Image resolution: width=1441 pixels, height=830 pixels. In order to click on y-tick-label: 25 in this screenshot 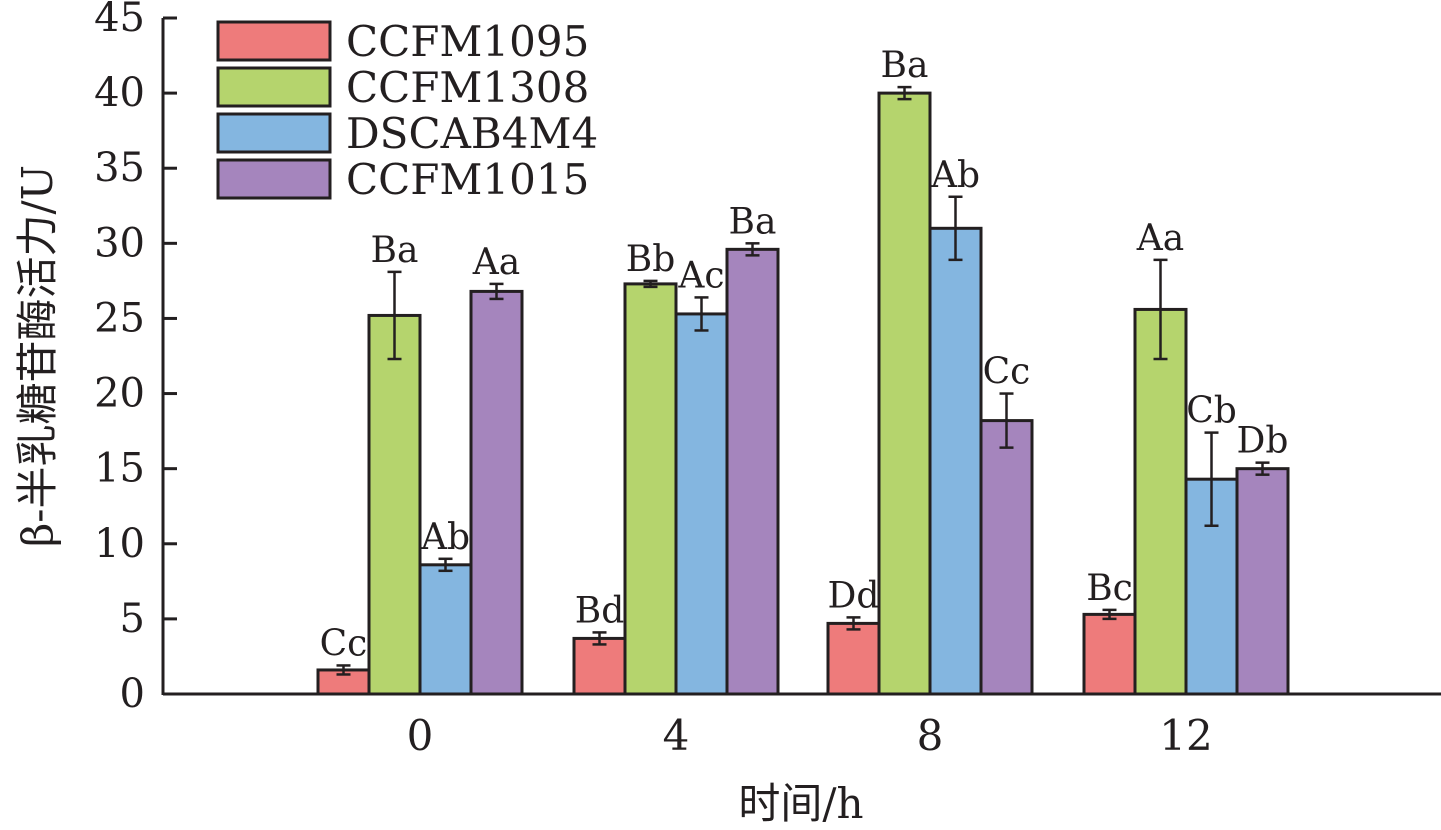, I will do `click(119, 318)`.